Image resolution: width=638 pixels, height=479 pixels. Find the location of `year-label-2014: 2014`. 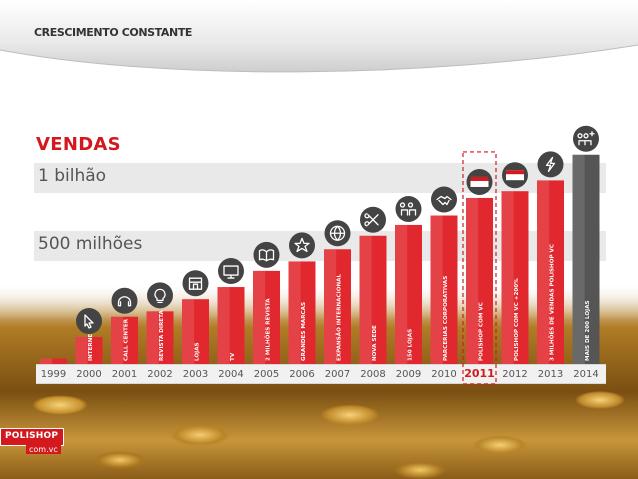

year-label-2014: 2014 is located at coordinates (585, 374).